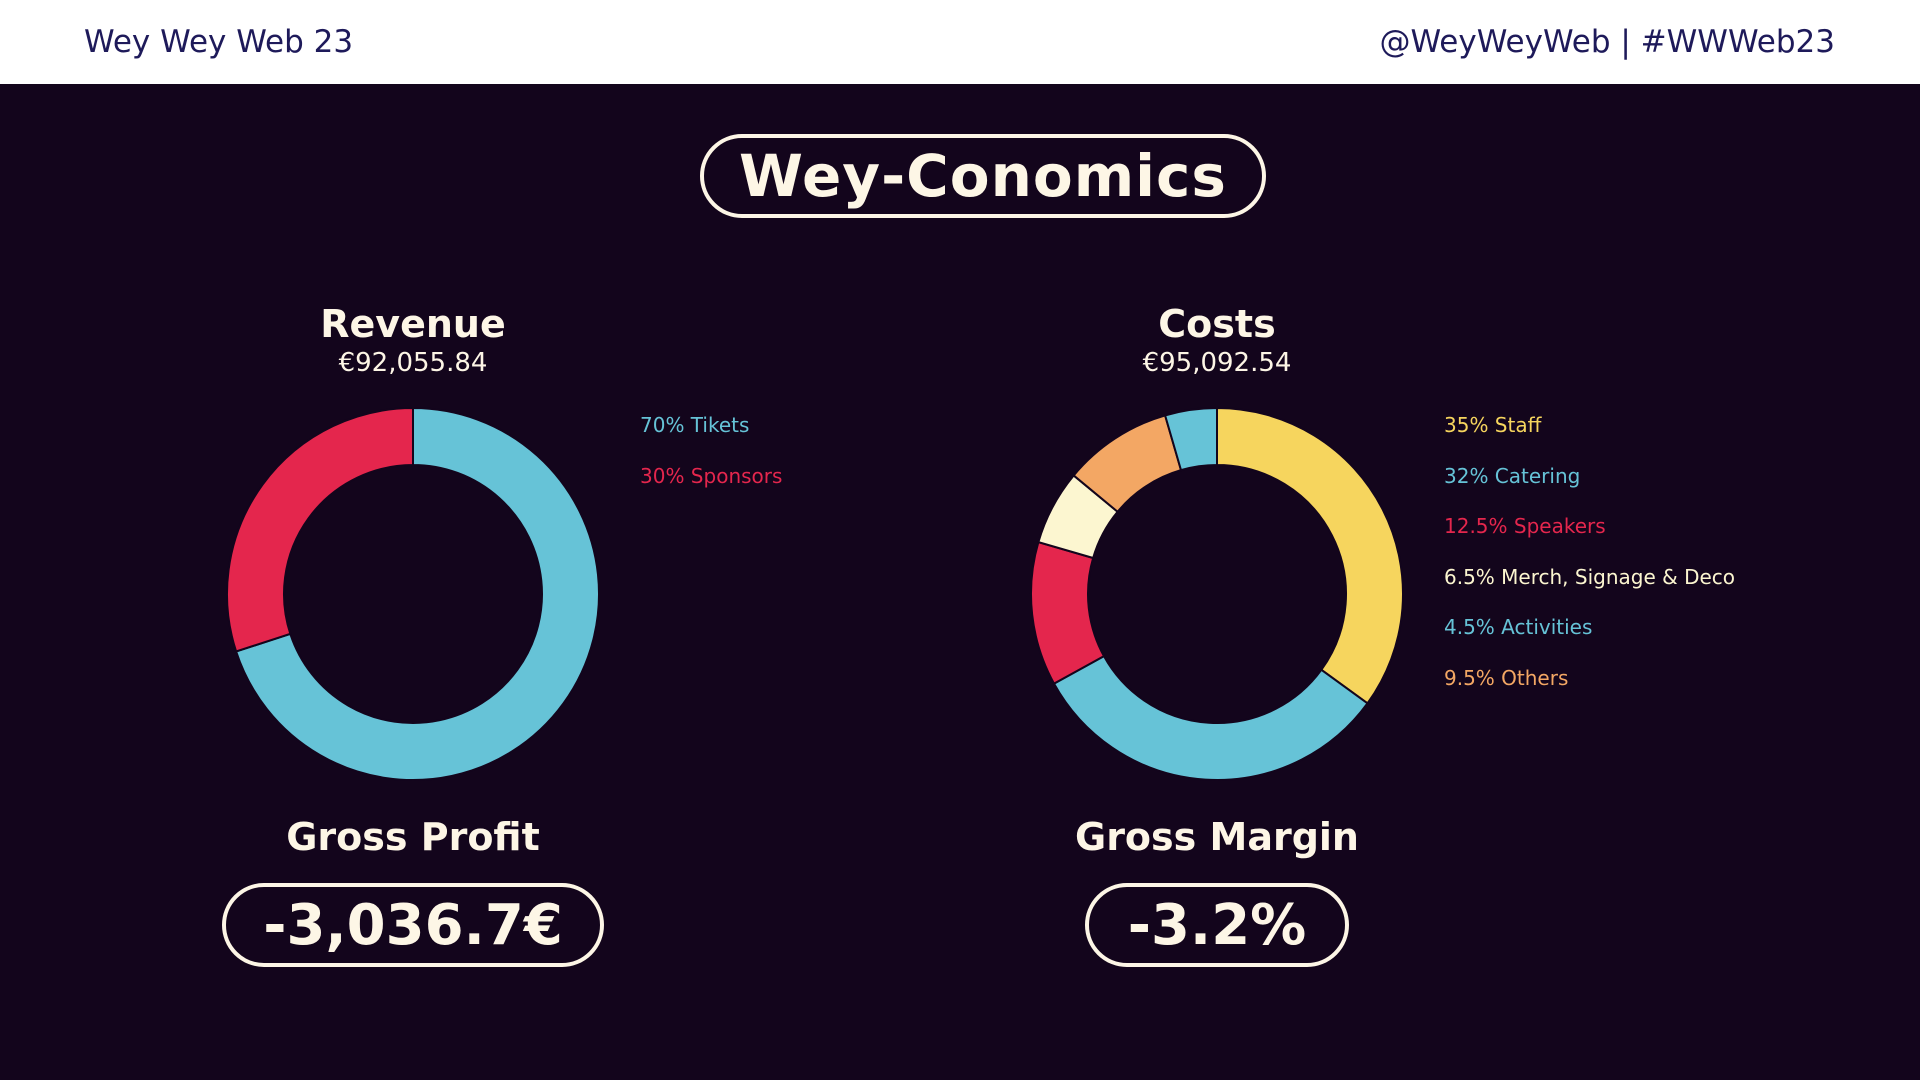 This screenshot has height=1080, width=1920. What do you see at coordinates (320, 529) in the screenshot?
I see `revenue-slice-sponsors` at bounding box center [320, 529].